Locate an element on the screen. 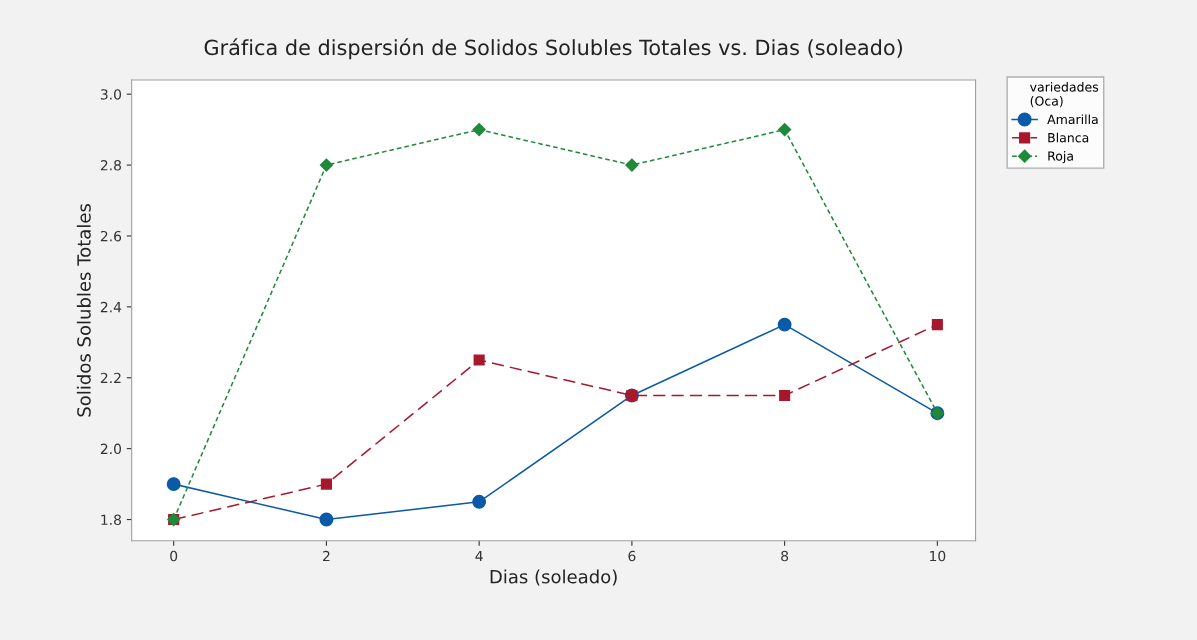 Image resolution: width=1197 pixels, height=640 pixels. y-tick-label: 1.8 is located at coordinates (111, 520).